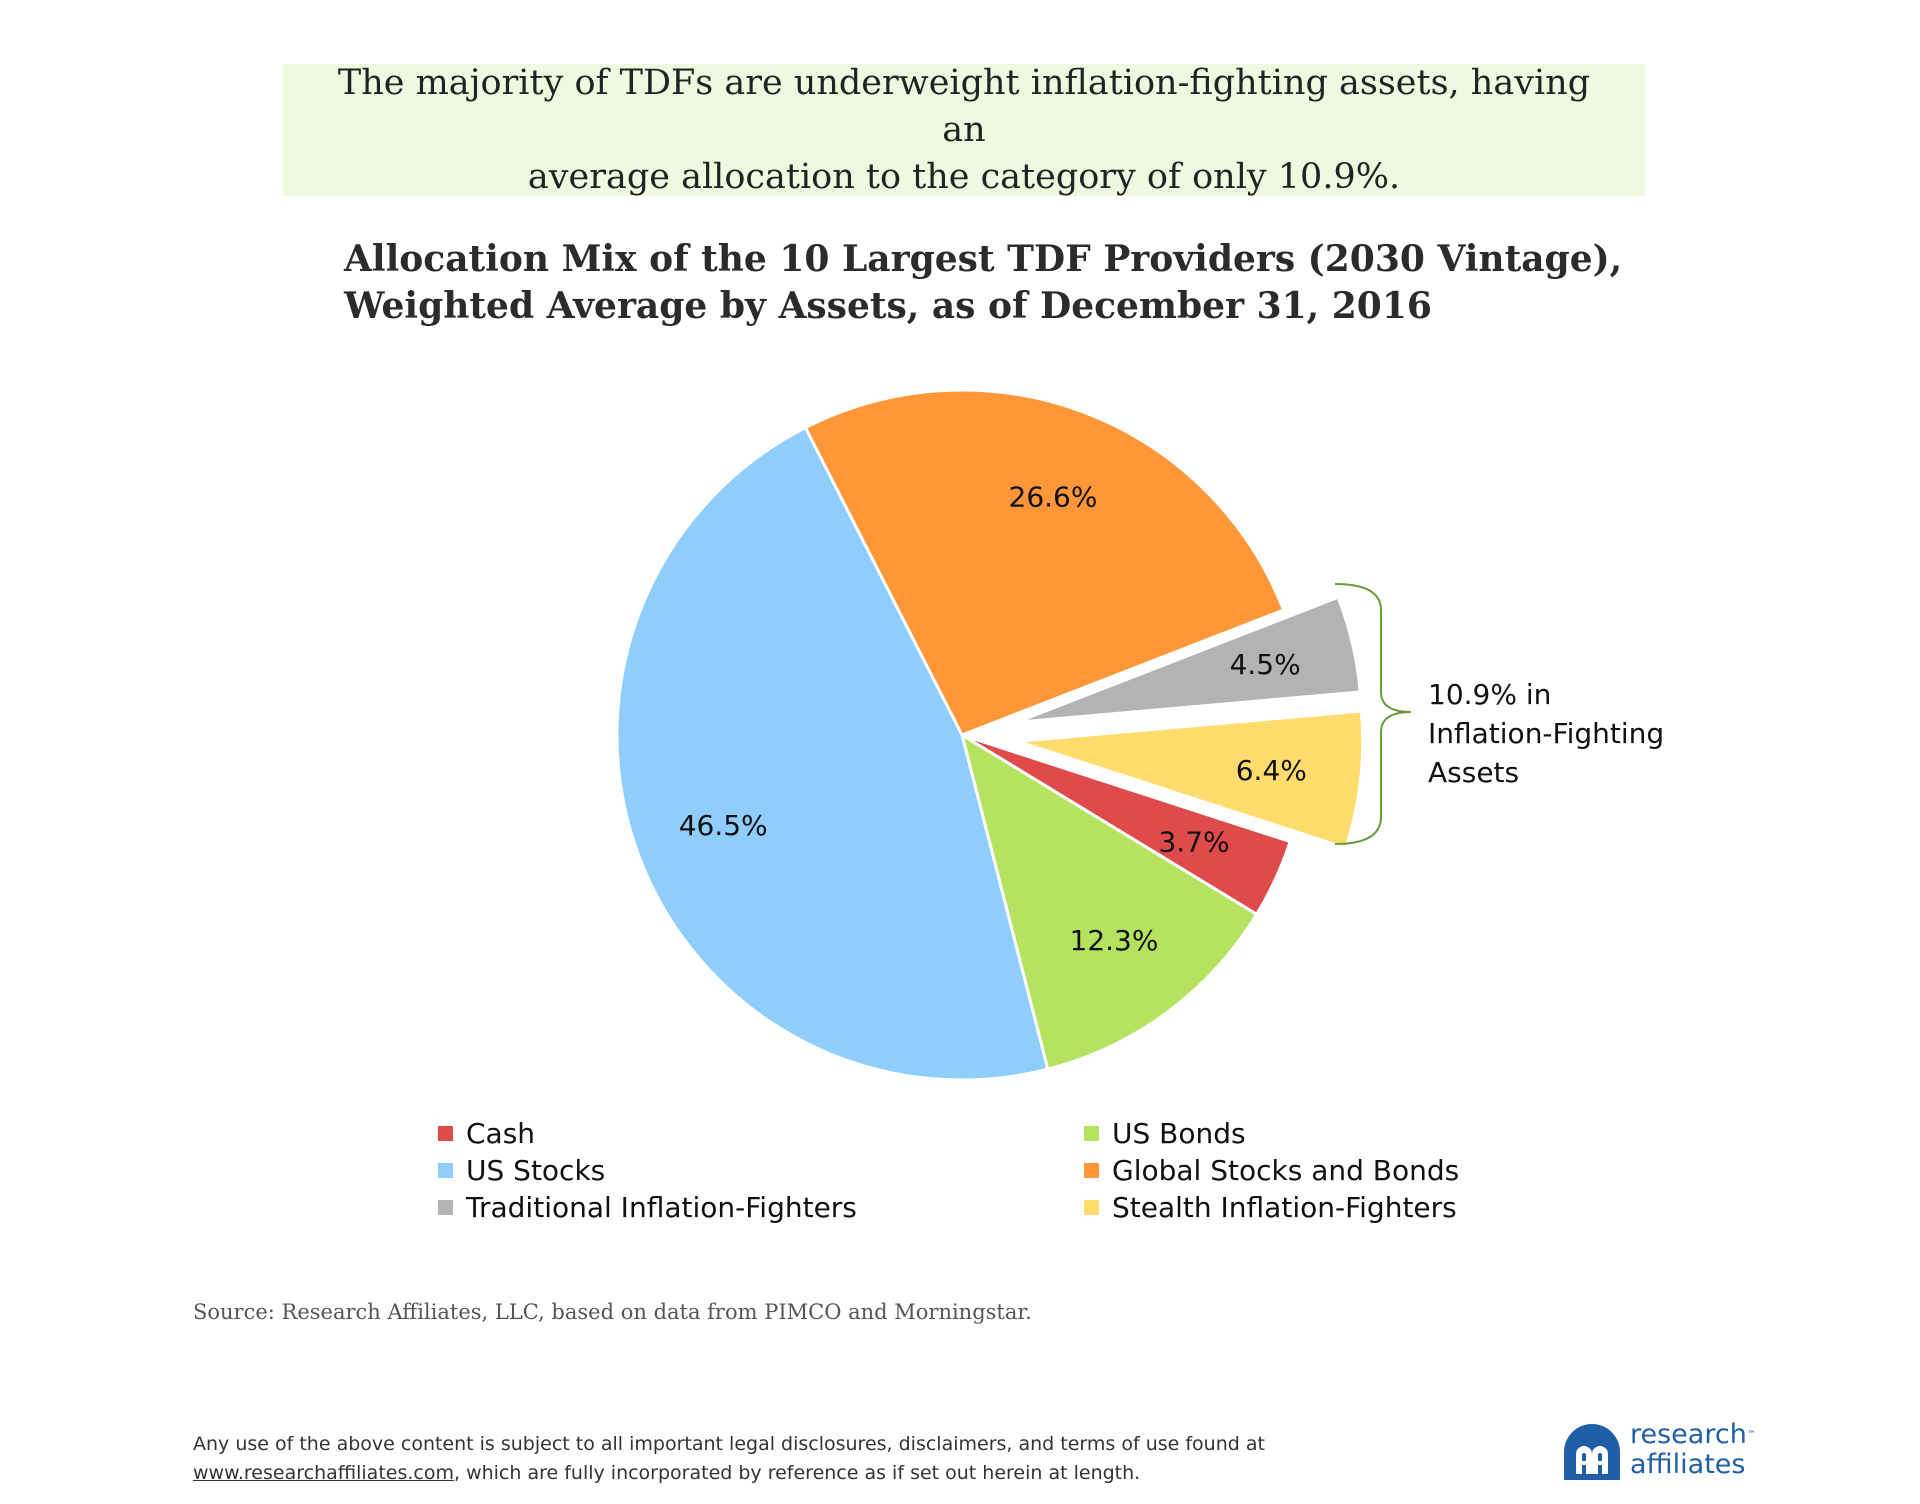 Image resolution: width=1920 pixels, height=1504 pixels. Describe the element at coordinates (1091, 1170) in the screenshot. I see `legend-swatch-global-stocks-bonds` at that location.